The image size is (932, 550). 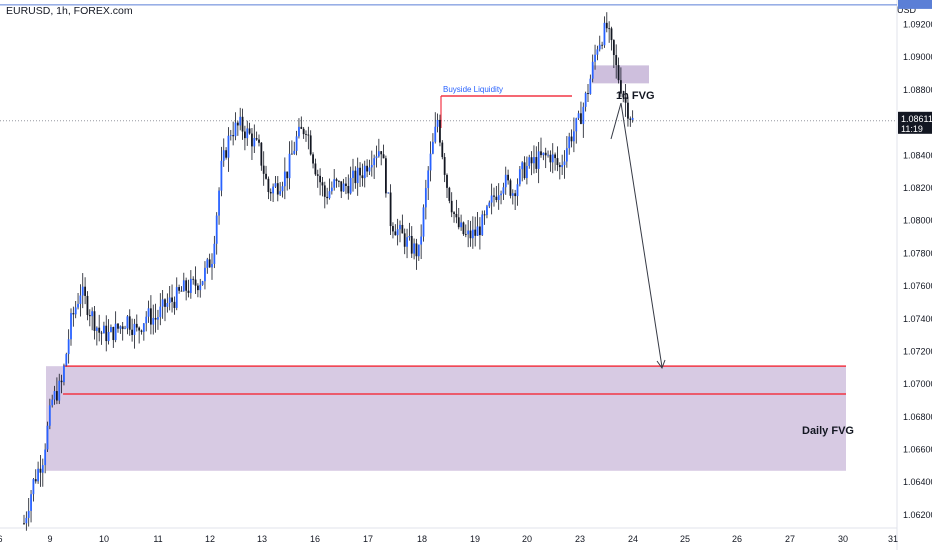 I want to click on ytick-label-2: 1.06600, so click(x=917, y=450).